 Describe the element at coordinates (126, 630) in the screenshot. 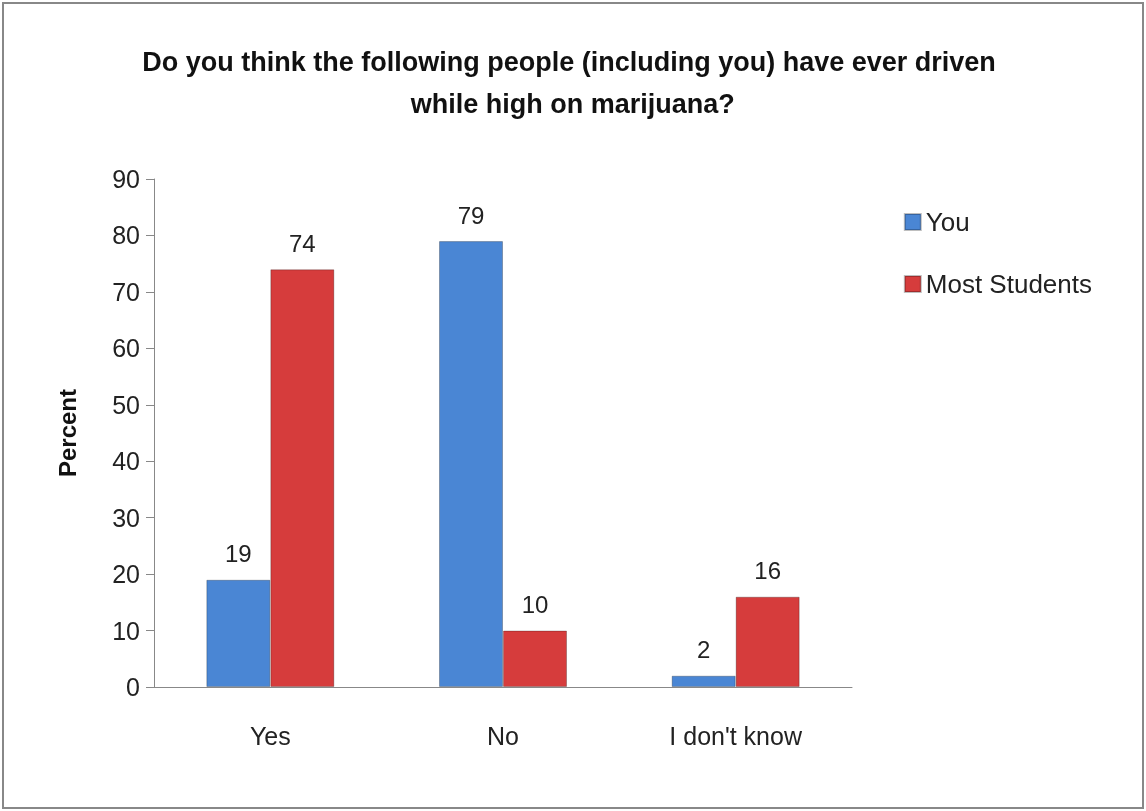

I see `y-tick-label: 10` at that location.